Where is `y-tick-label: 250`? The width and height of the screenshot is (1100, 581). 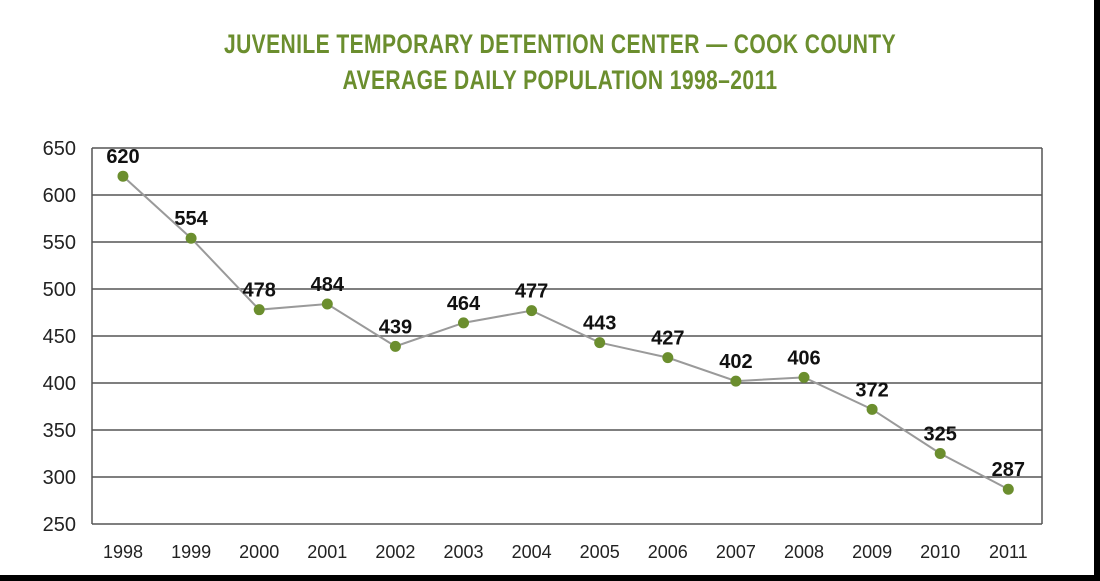 y-tick-label: 250 is located at coordinates (59, 525).